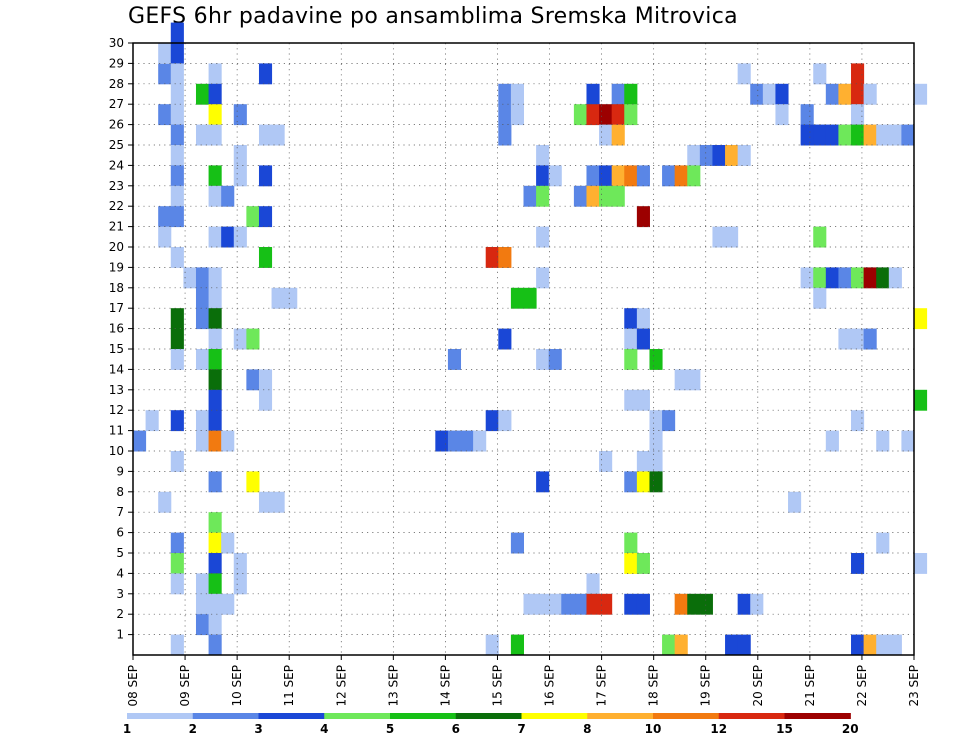 The image size is (960, 742). I want to click on x-tick-label: 21 SEP, so click(810, 686).